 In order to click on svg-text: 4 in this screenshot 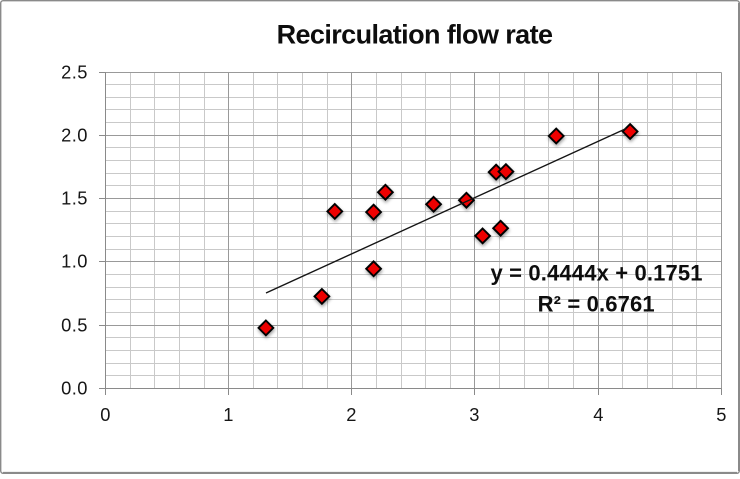, I will do `click(598, 414)`.